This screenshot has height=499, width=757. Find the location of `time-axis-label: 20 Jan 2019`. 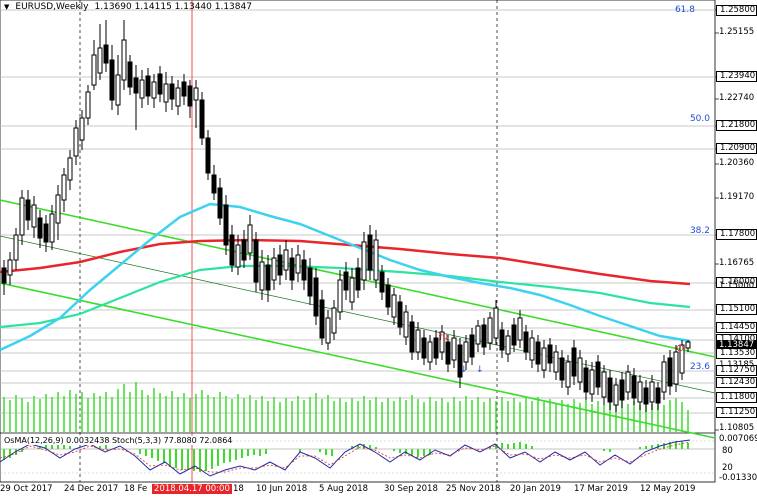

time-axis-label: 20 Jan 2019 is located at coordinates (535, 489).